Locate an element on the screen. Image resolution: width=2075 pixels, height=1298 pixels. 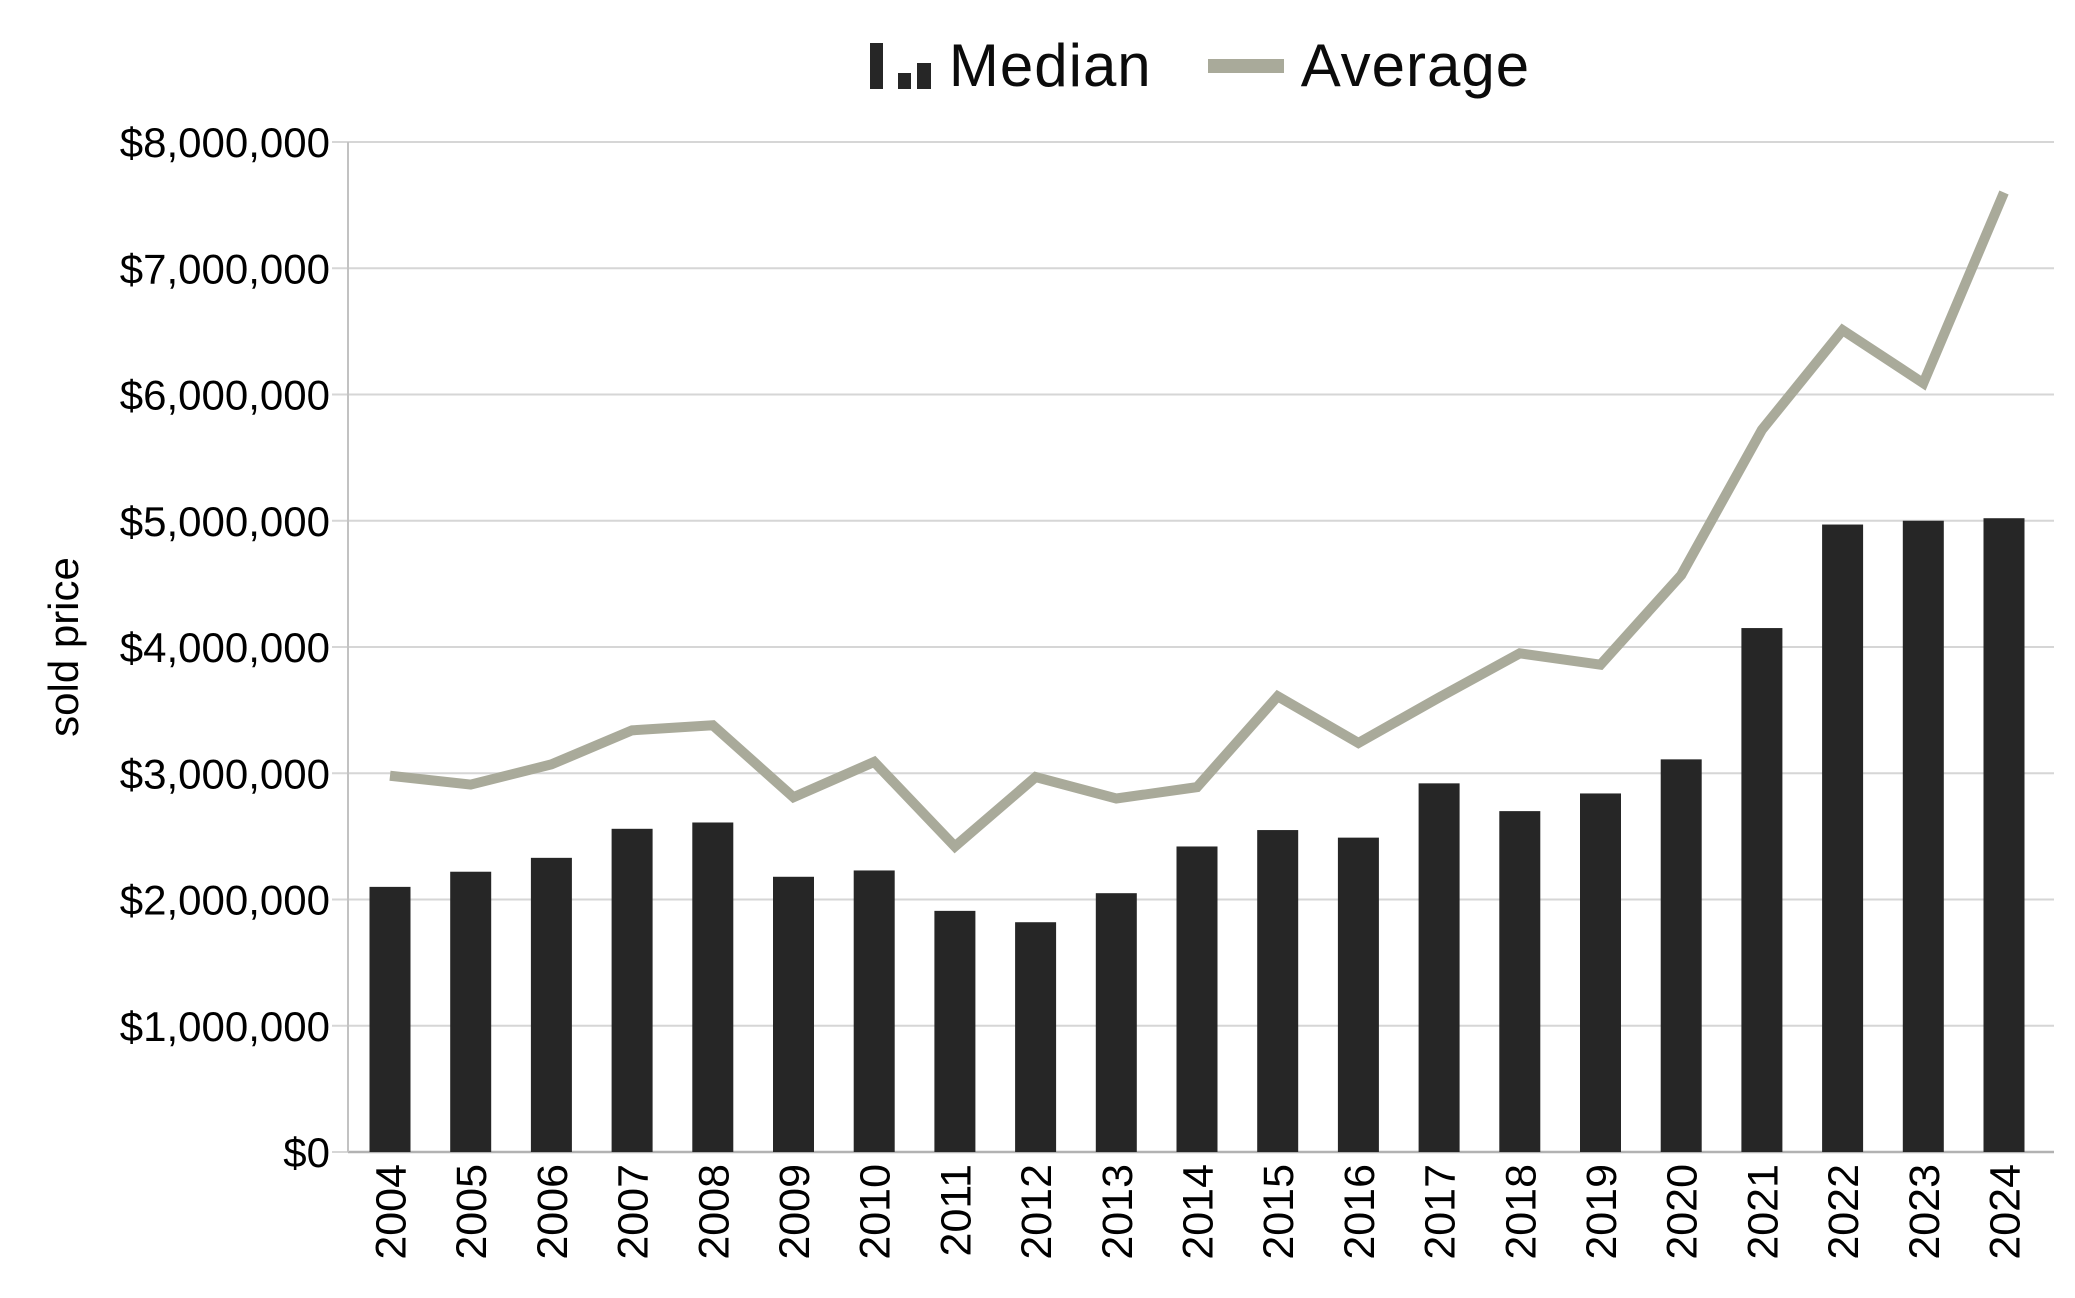
x-tick-label: 2004 is located at coordinates (392, 1212).